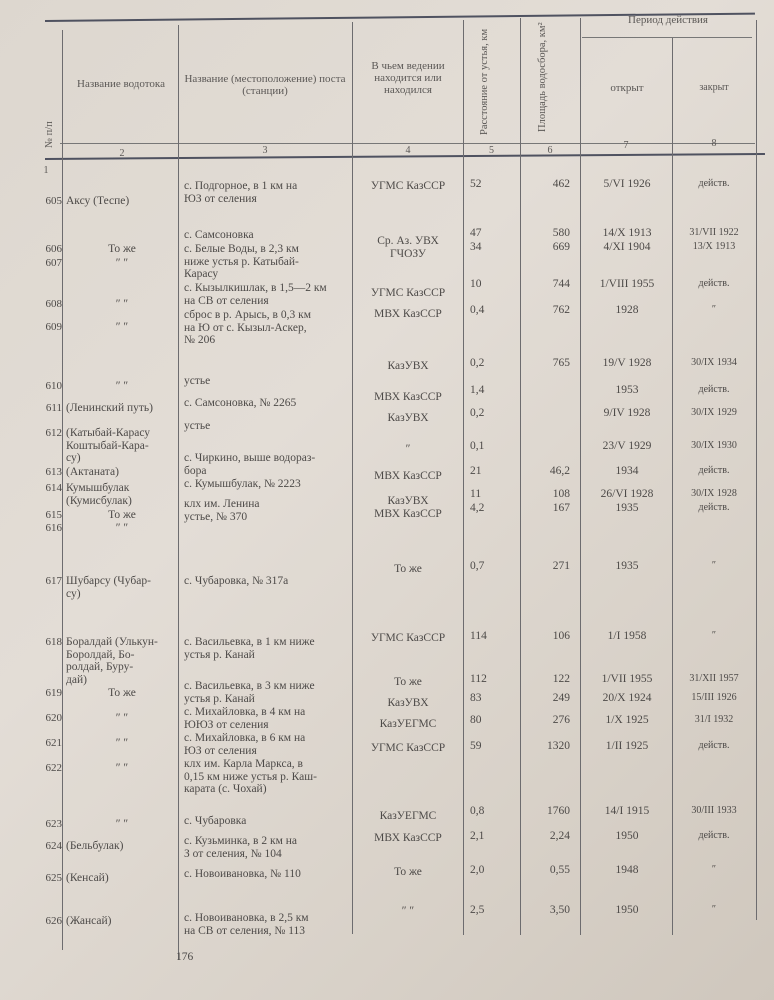  Describe the element at coordinates (54, 515) in the screenshot. I see `row-number: 615` at that location.